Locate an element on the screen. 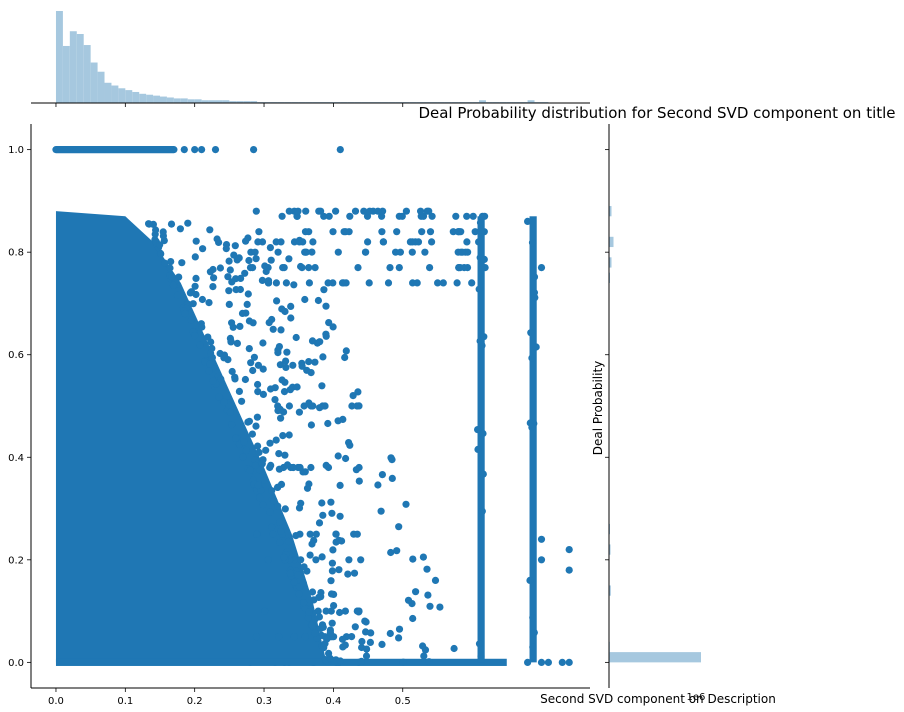  x-tick-label: 0.3 is located at coordinates (264, 701).